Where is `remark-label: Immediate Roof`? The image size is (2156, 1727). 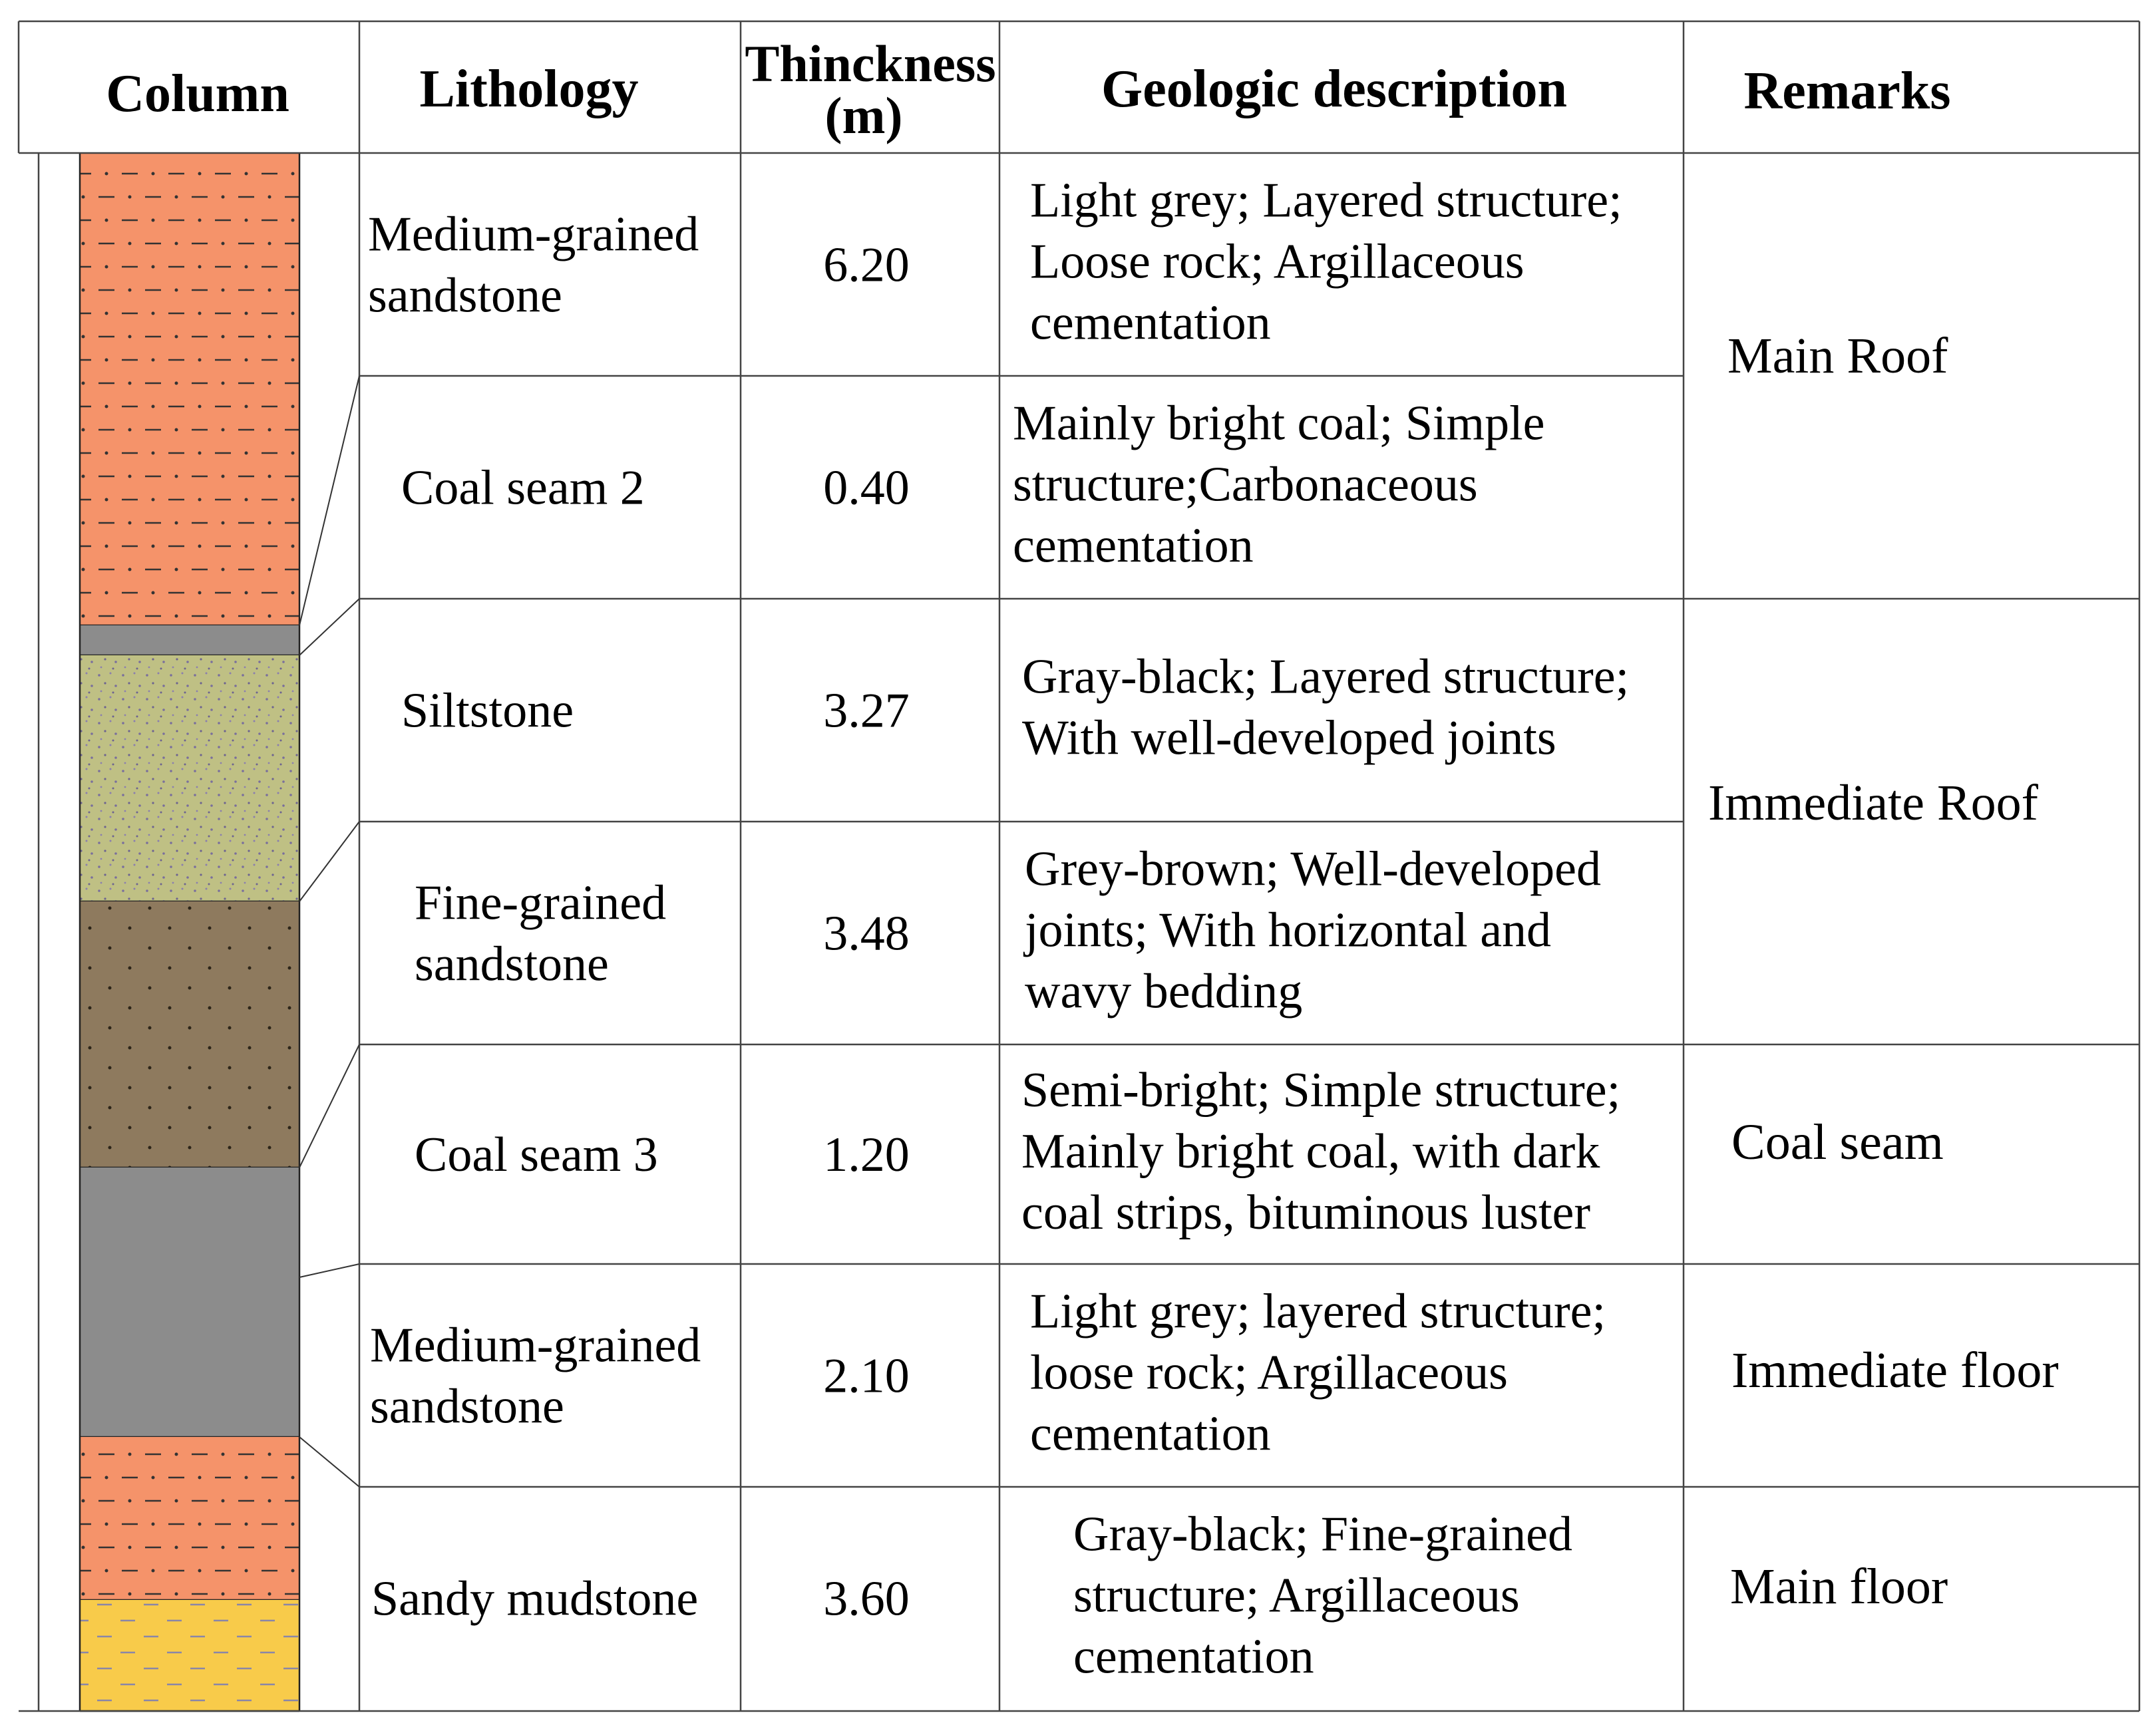
remark-label: Immediate Roof is located at coordinates (1873, 803).